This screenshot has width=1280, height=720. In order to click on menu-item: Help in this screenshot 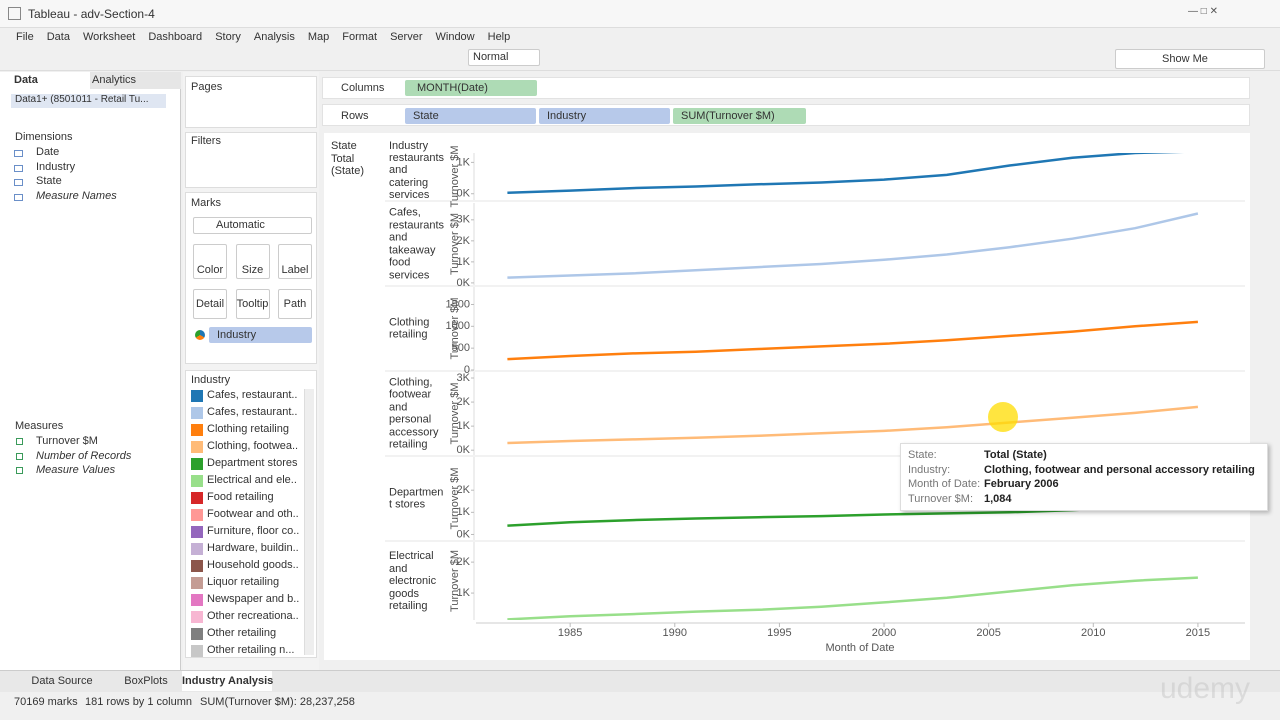, I will do `click(499, 36)`.